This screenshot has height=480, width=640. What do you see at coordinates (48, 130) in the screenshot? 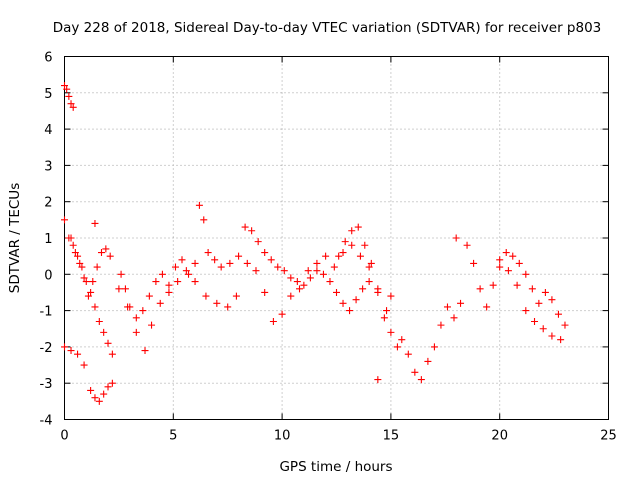
I see `y-tick-label: 4` at bounding box center [48, 130].